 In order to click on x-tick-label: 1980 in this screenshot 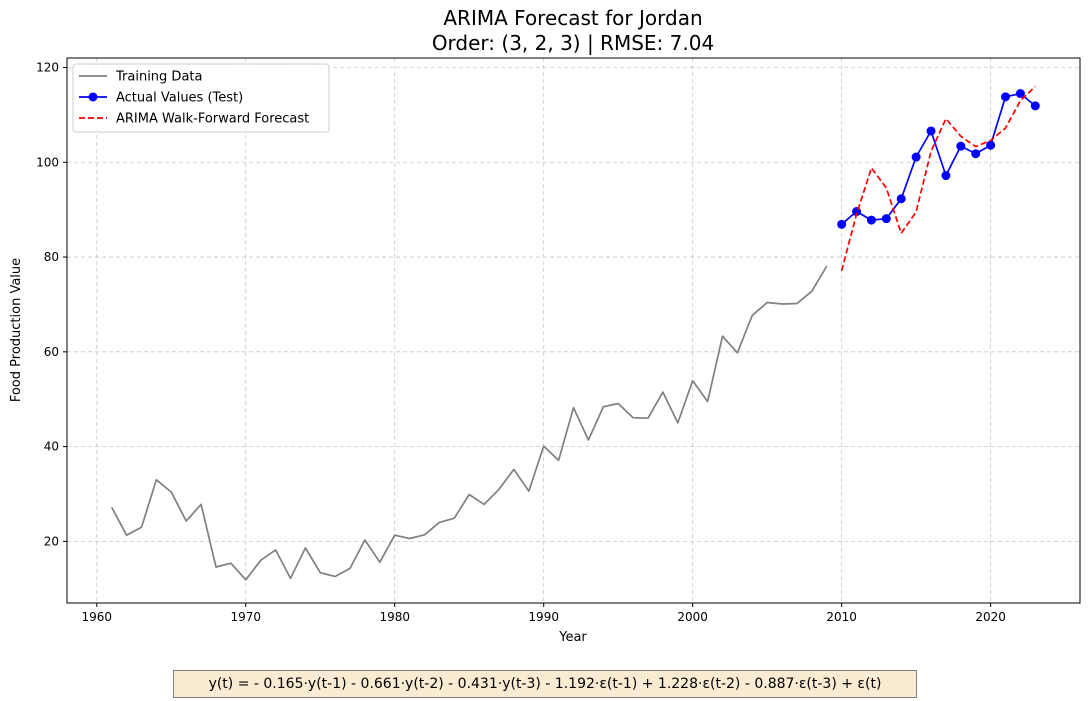, I will do `click(394, 617)`.